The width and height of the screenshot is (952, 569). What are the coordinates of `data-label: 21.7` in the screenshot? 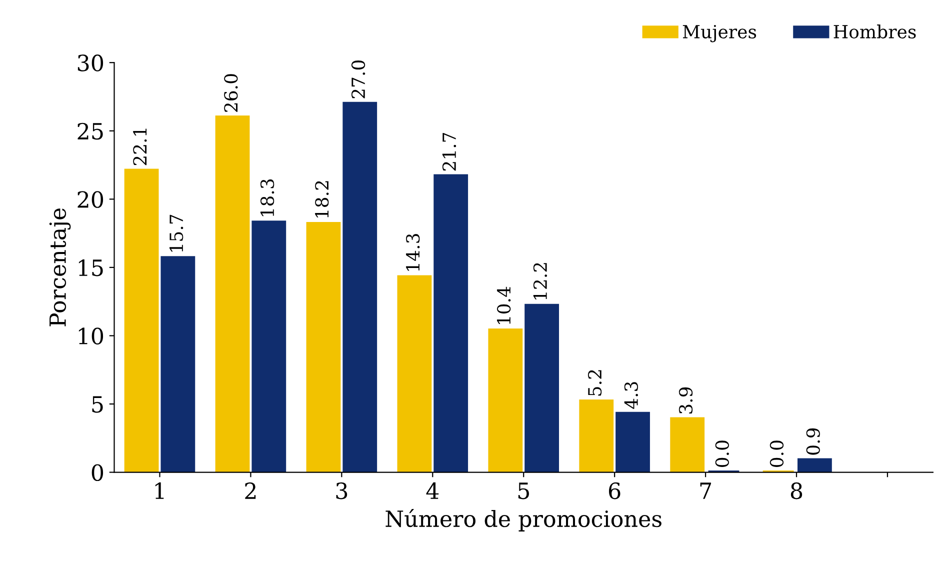 It's located at (449, 151).